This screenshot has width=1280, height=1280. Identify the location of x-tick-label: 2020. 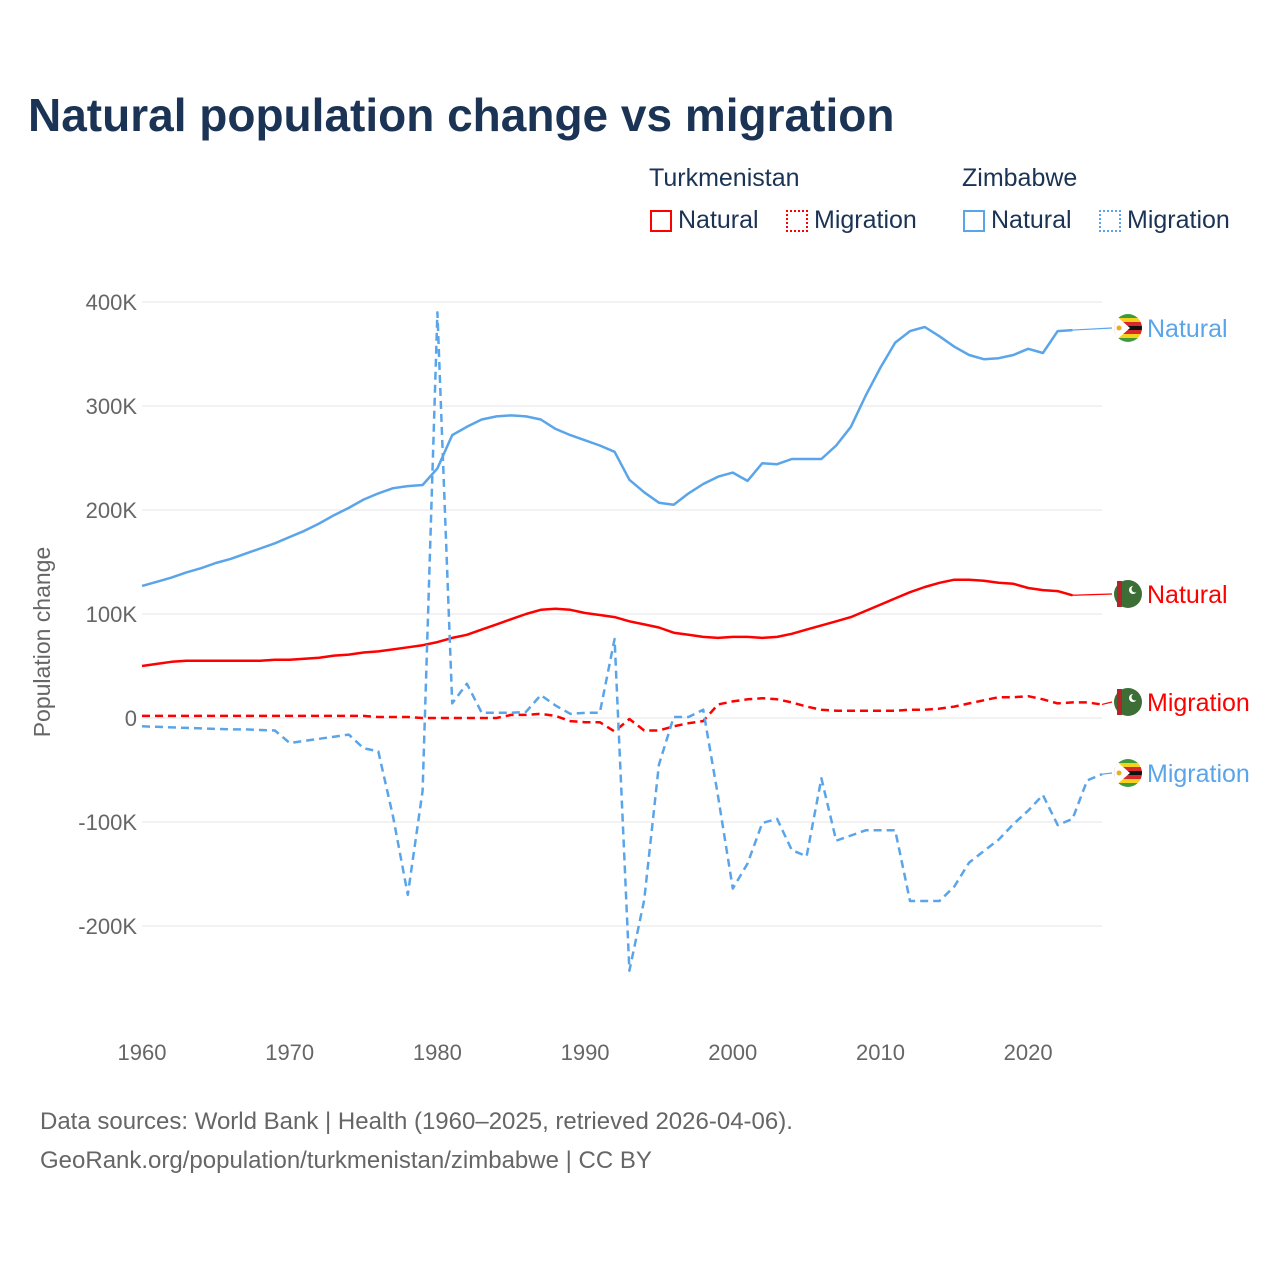
(1028, 1052).